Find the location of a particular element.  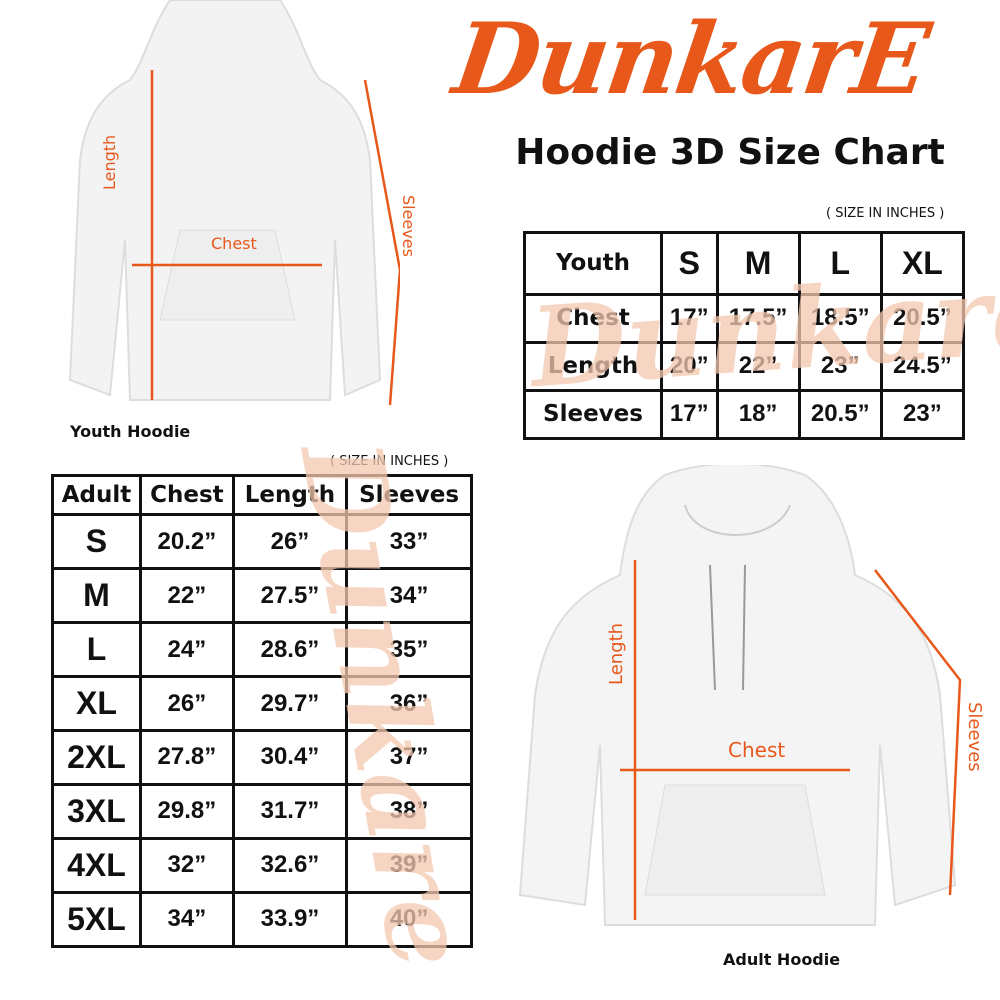

row-label-cell: M is located at coordinates (96, 596).